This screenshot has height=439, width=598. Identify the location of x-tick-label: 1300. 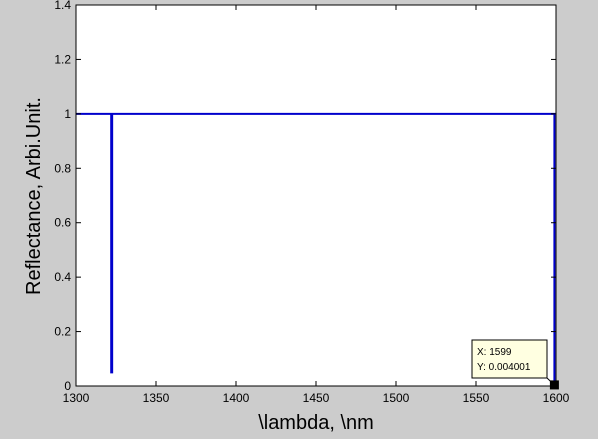
(76, 398).